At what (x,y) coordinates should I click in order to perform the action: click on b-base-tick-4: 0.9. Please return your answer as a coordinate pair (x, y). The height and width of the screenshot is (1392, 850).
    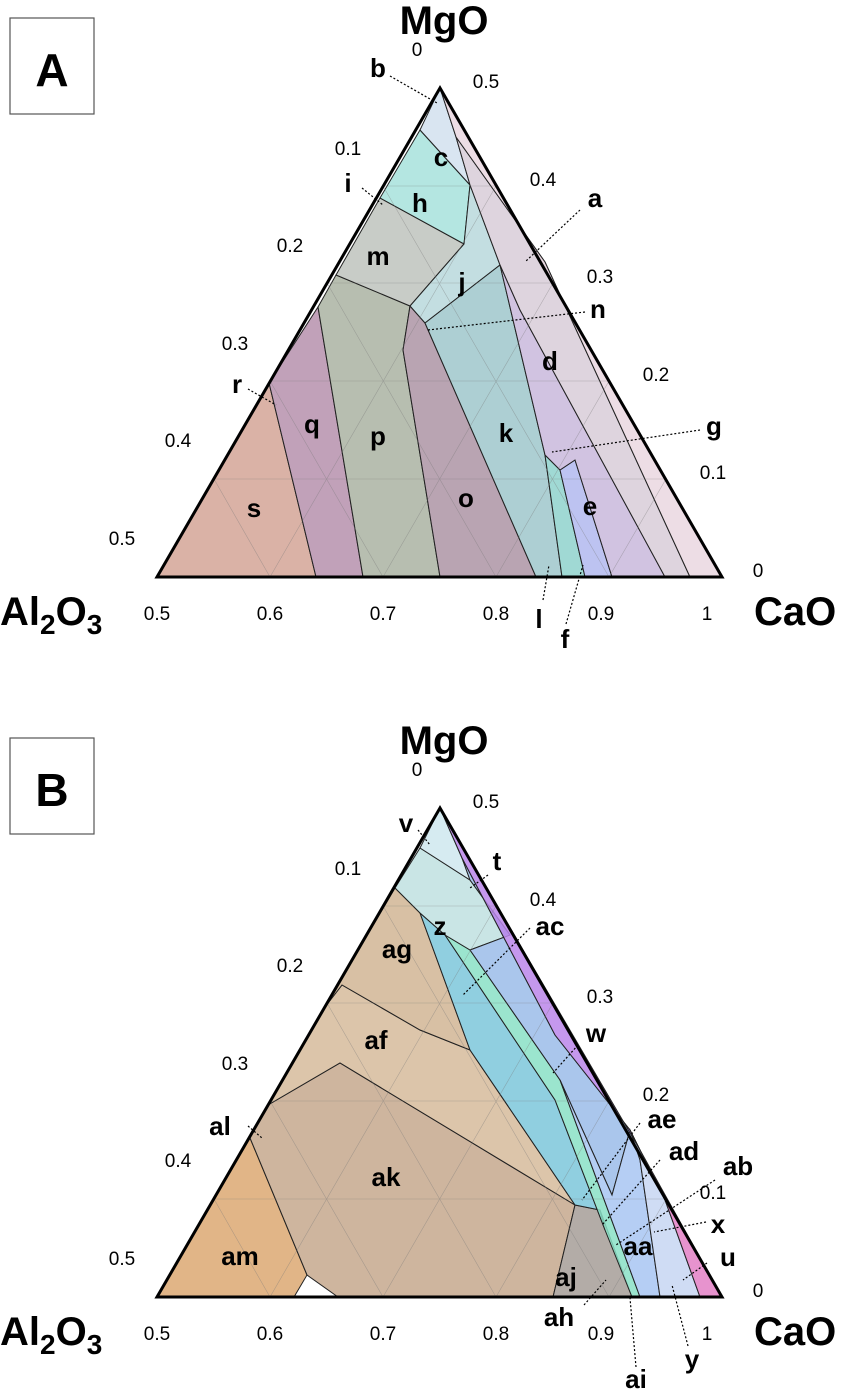
    Looking at the image, I should click on (601, 1334).